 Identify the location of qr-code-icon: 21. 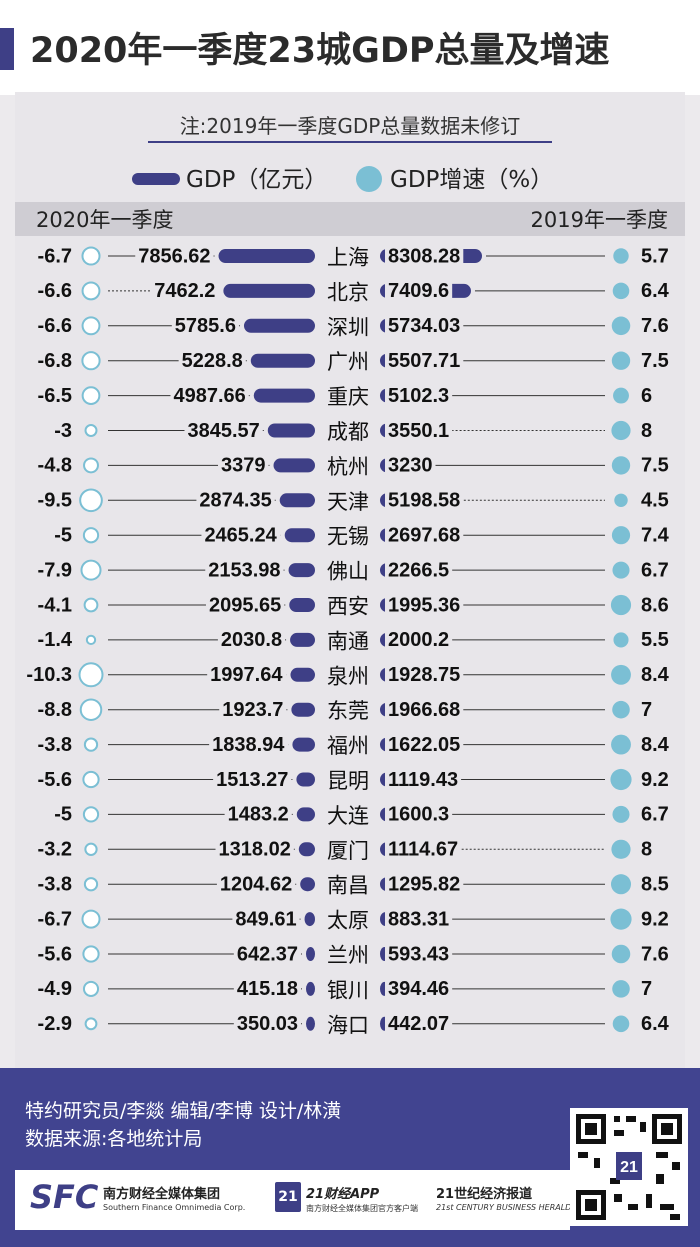
(629, 1167).